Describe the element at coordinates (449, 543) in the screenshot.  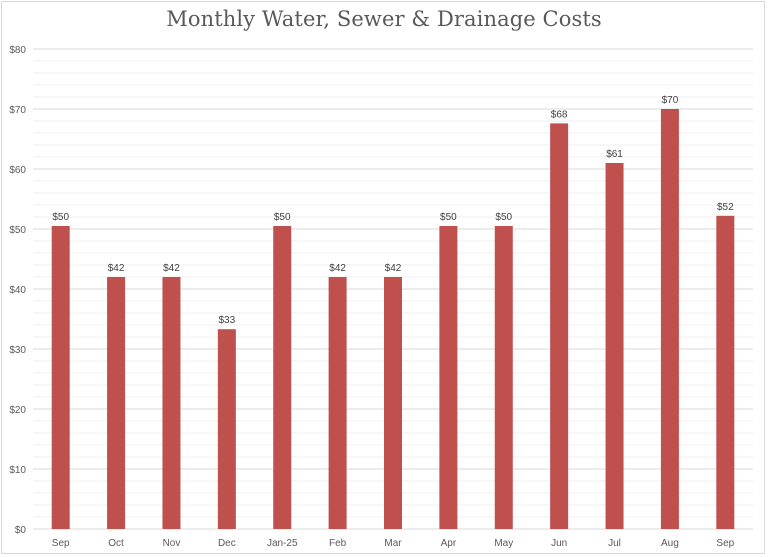
I see `x-tick-label: Apr` at that location.